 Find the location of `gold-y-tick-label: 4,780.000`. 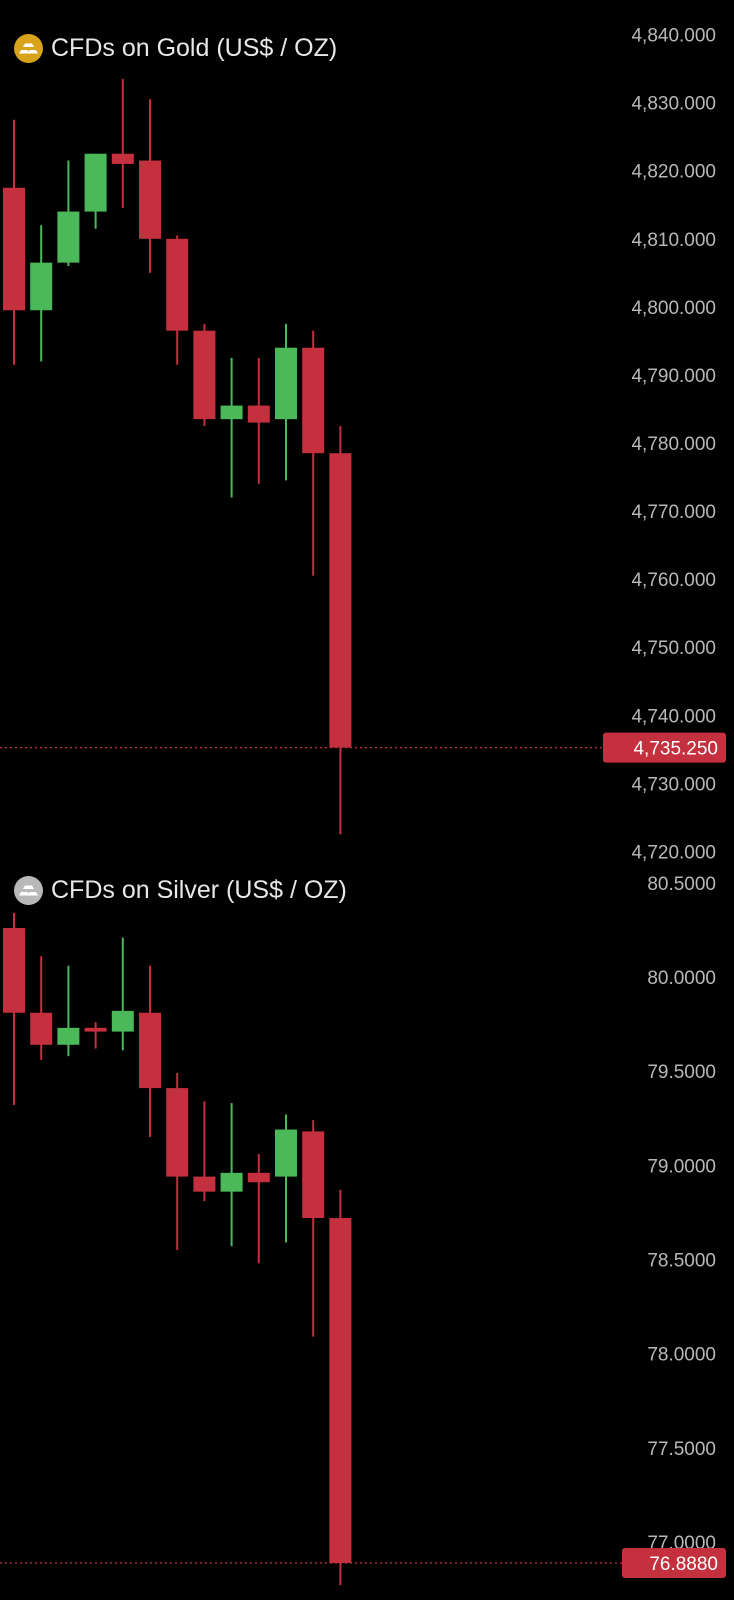

gold-y-tick-label: 4,780.000 is located at coordinates (673, 444).